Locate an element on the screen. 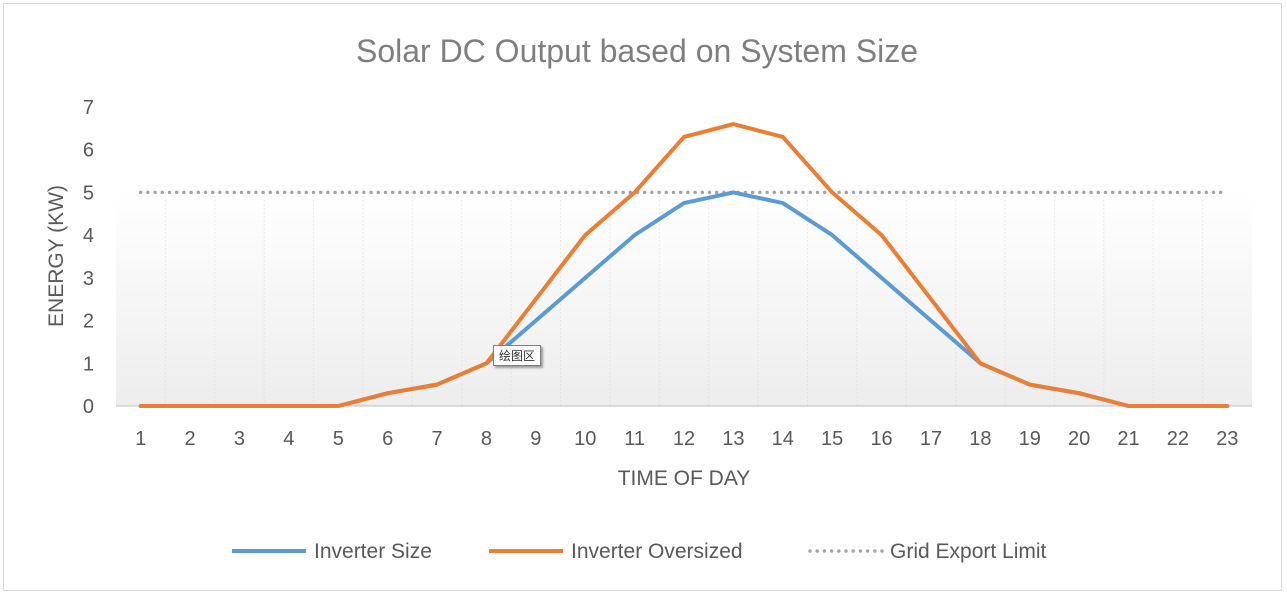  x-tick-label: 3 is located at coordinates (239, 439).